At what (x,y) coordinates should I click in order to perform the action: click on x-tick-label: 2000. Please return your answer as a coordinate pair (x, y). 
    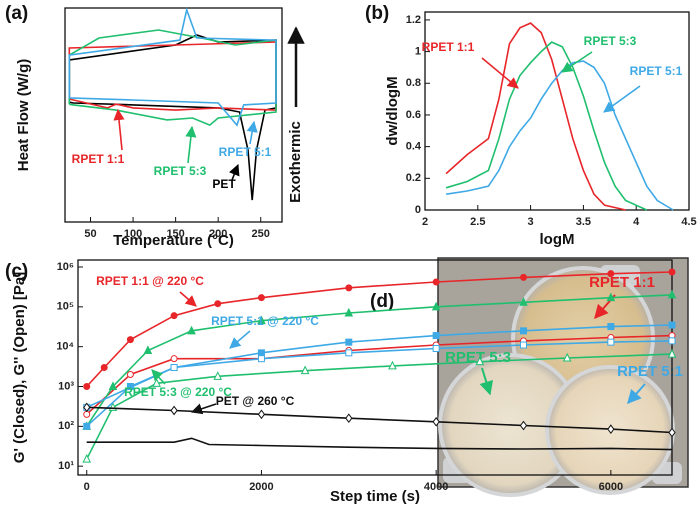
    Looking at the image, I should click on (261, 487).